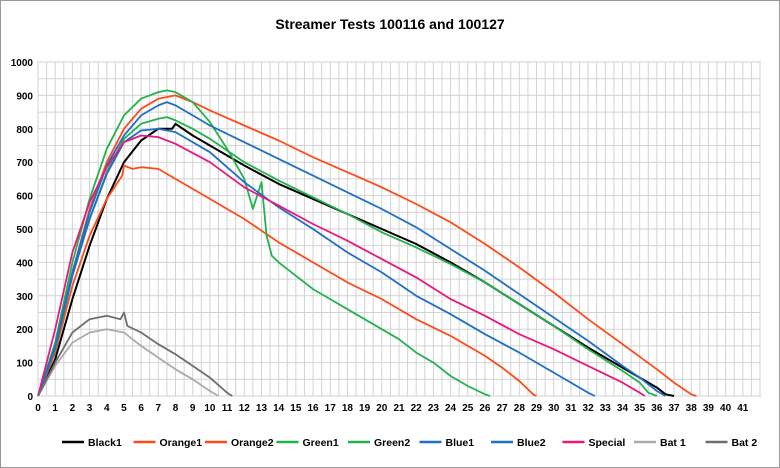 The width and height of the screenshot is (780, 468). What do you see at coordinates (30, 397) in the screenshot?
I see `y-tick-label: 0` at bounding box center [30, 397].